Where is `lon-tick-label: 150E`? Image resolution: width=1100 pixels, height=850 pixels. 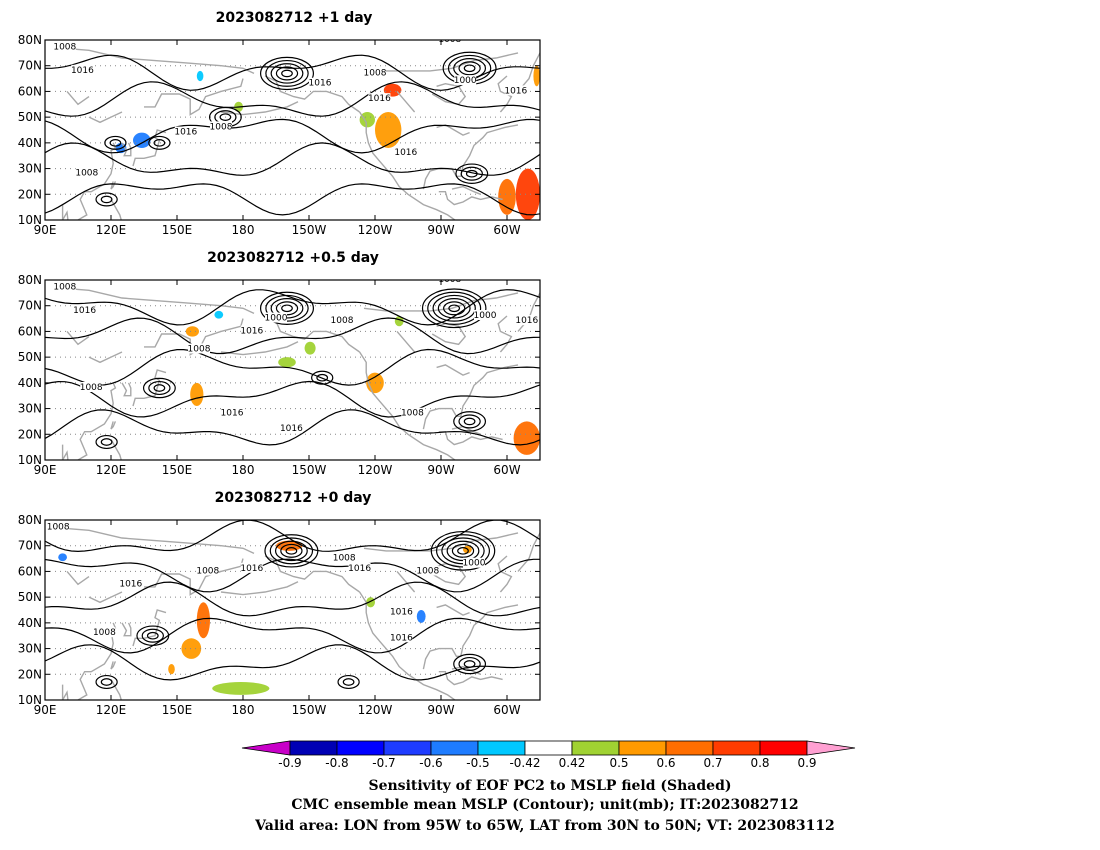 lon-tick-label: 150E is located at coordinates (177, 710).